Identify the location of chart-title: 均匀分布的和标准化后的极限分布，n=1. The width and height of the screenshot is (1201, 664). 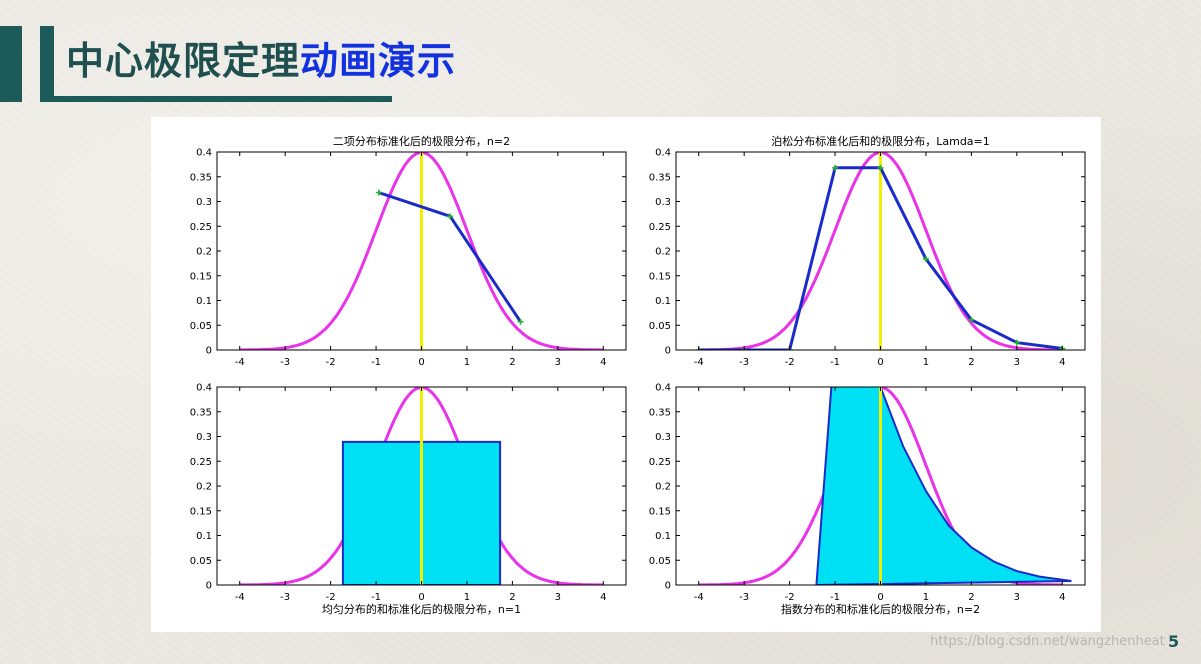
(421, 609).